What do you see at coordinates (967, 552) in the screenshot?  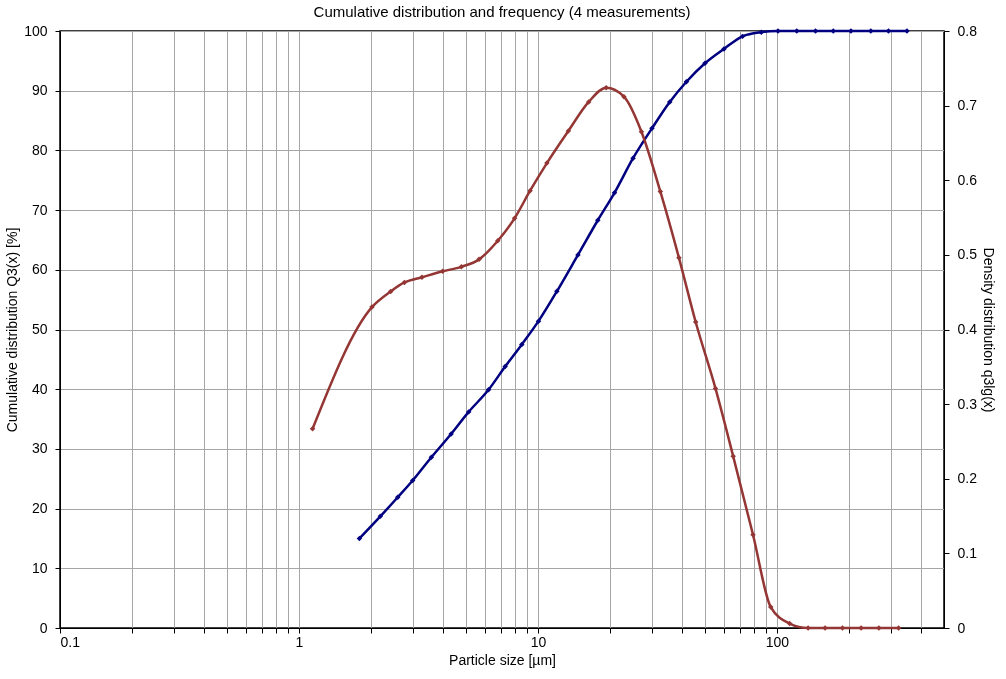 I see `y2-tick-label: 0.1` at bounding box center [967, 552].